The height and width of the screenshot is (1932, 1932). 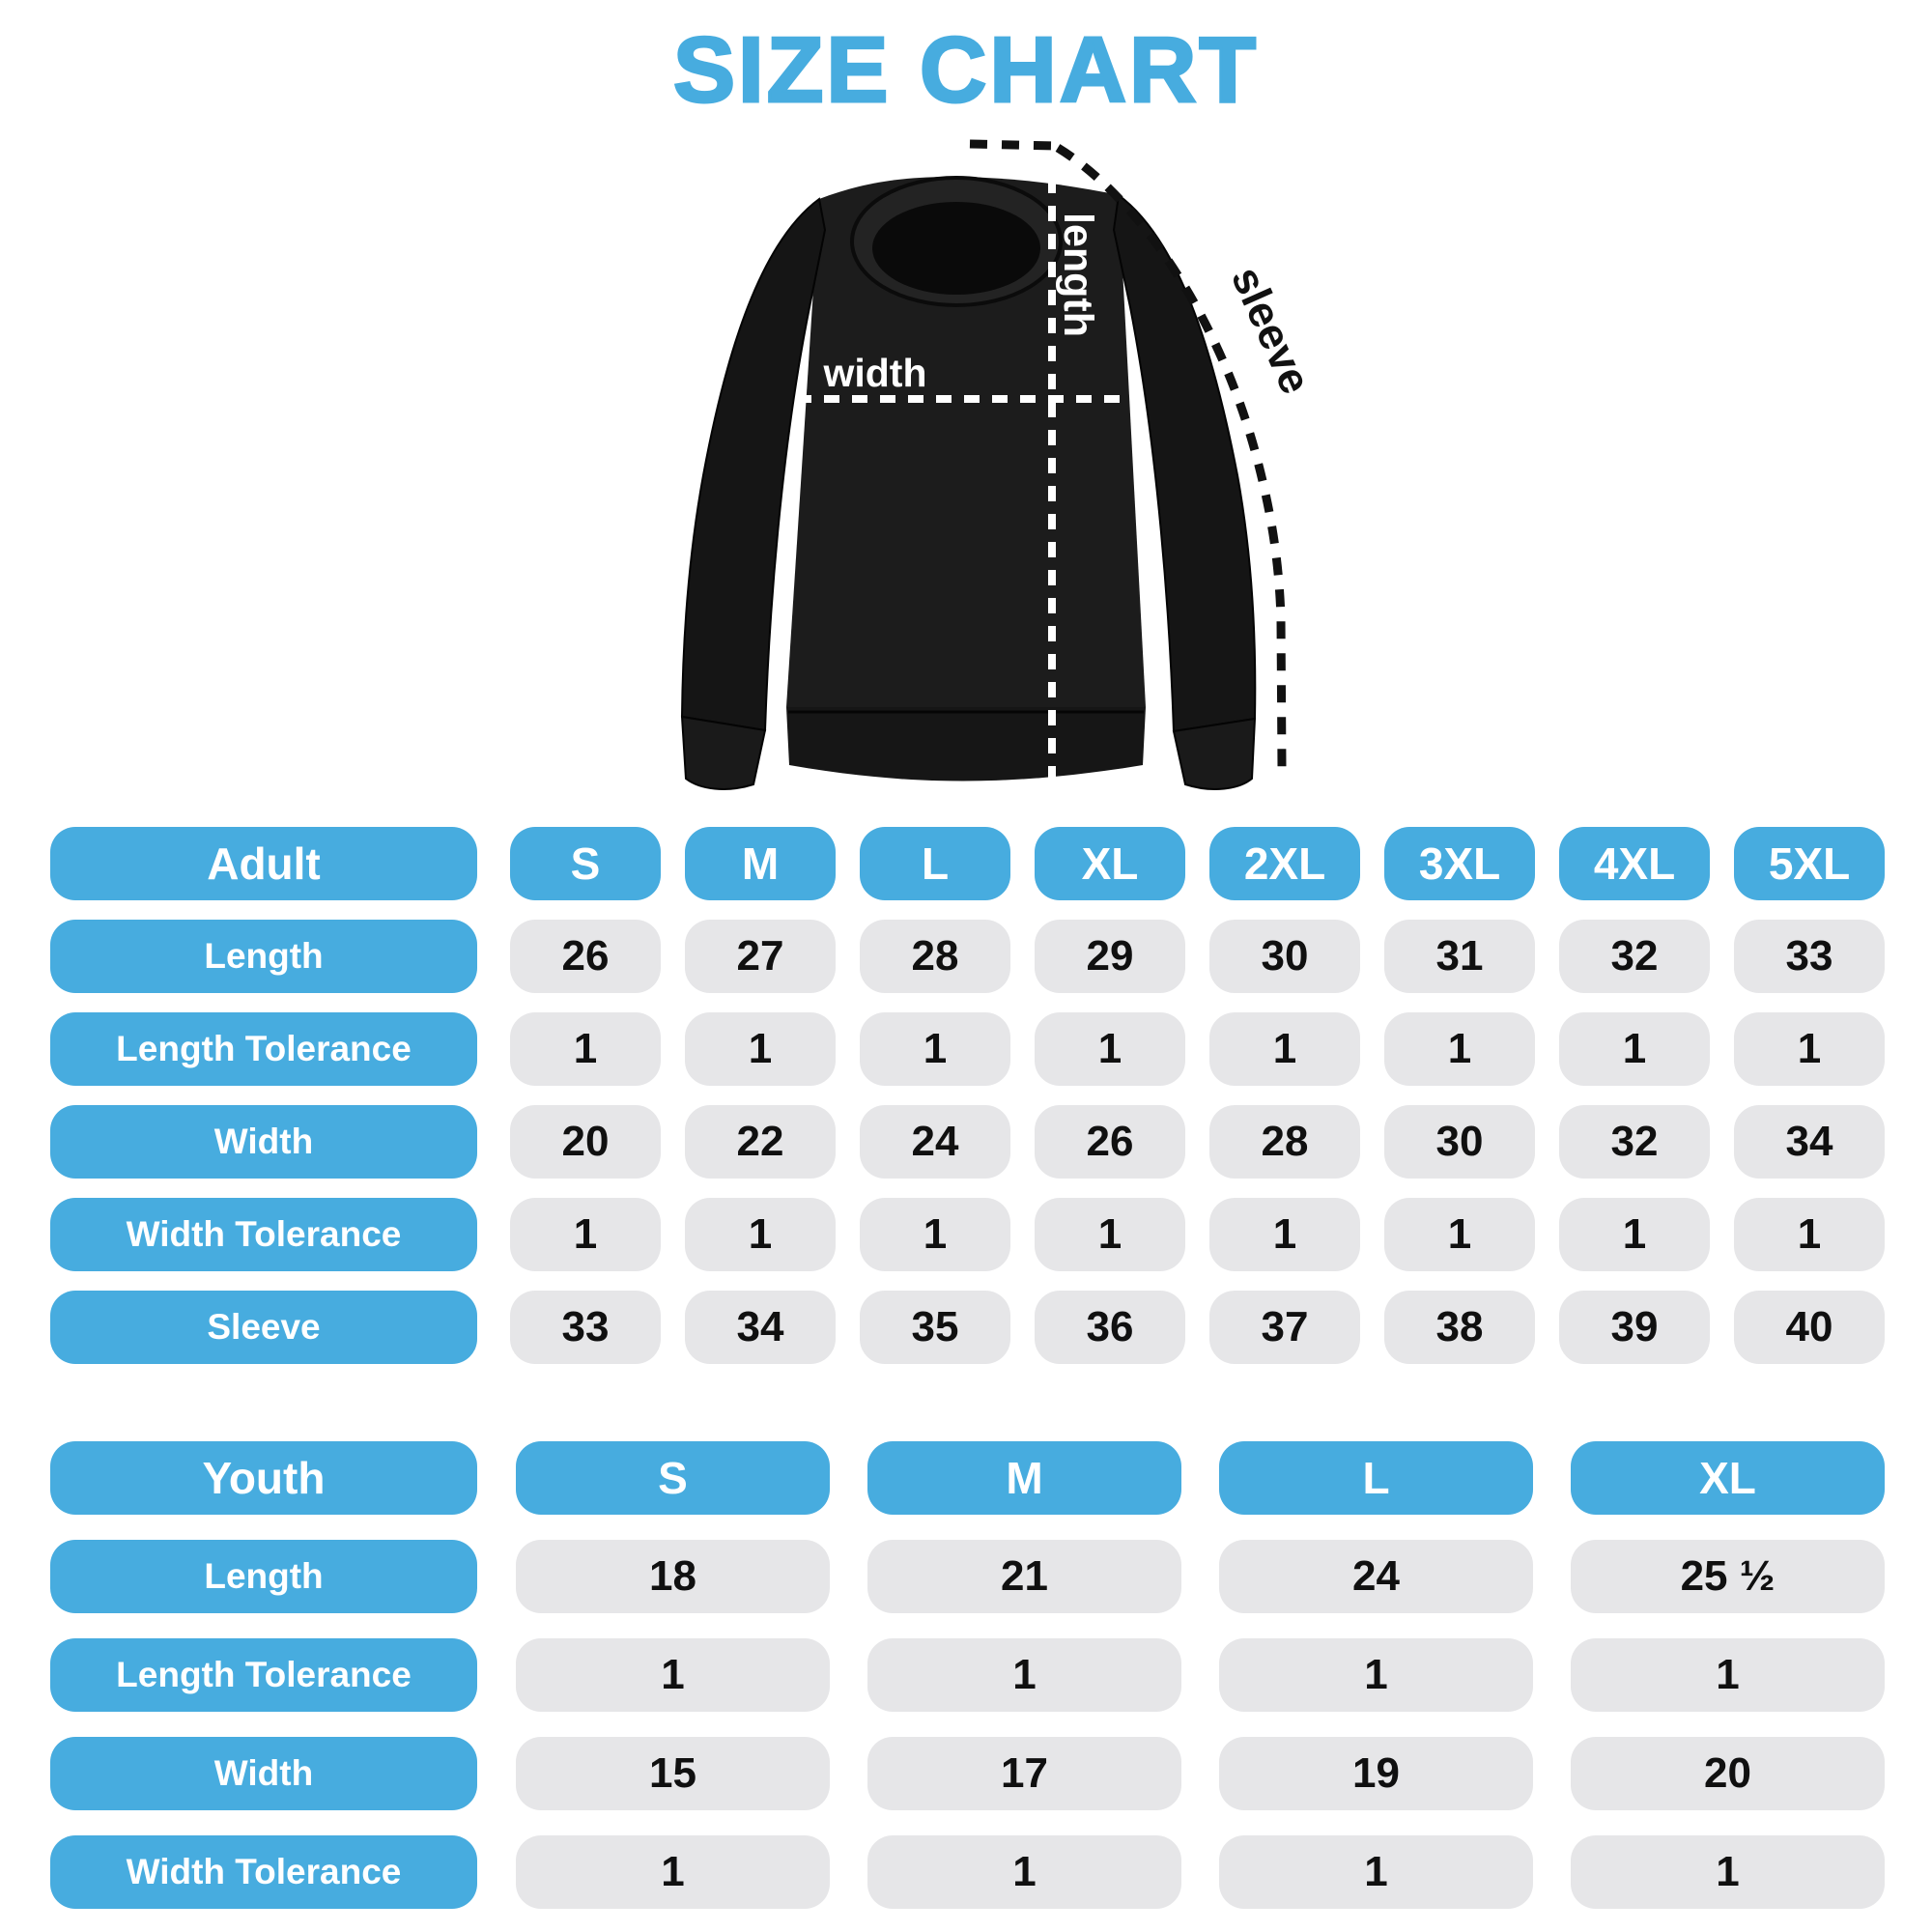 I want to click on sleeve-measure-top-line, so click(x=1012, y=145).